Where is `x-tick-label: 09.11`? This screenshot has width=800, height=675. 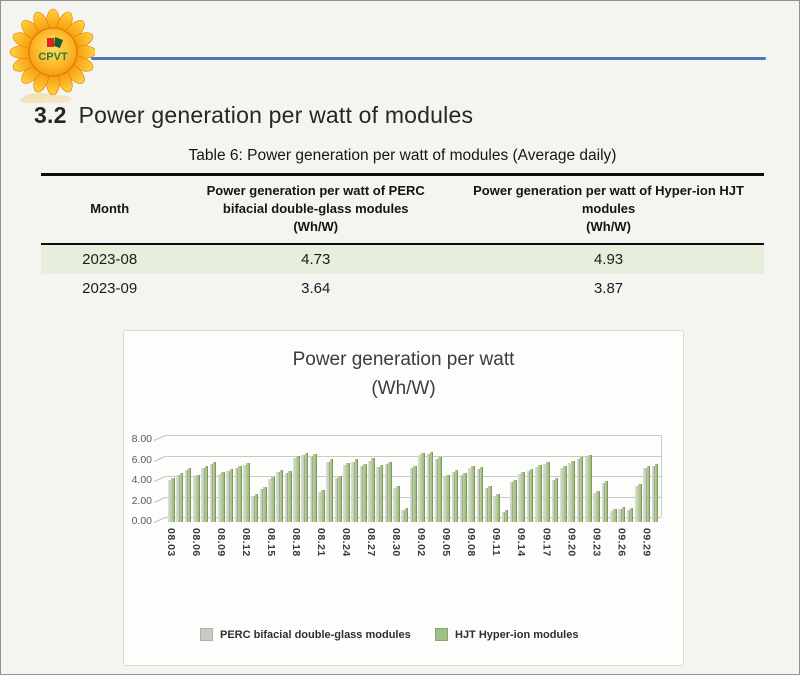
x-tick-label: 09.11 is located at coordinates (496, 542).